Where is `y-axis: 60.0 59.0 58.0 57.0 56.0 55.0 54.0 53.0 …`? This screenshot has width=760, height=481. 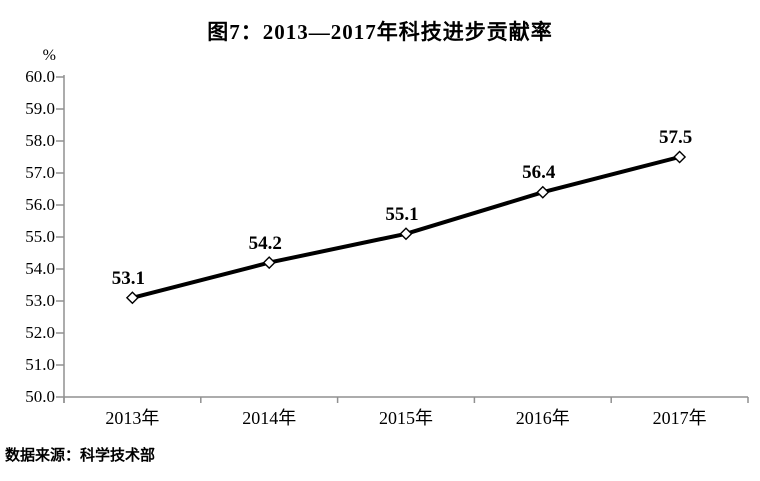
y-axis: 60.0 59.0 58.0 57.0 56.0 55.0 54.0 53.0 … is located at coordinates (27, 237).